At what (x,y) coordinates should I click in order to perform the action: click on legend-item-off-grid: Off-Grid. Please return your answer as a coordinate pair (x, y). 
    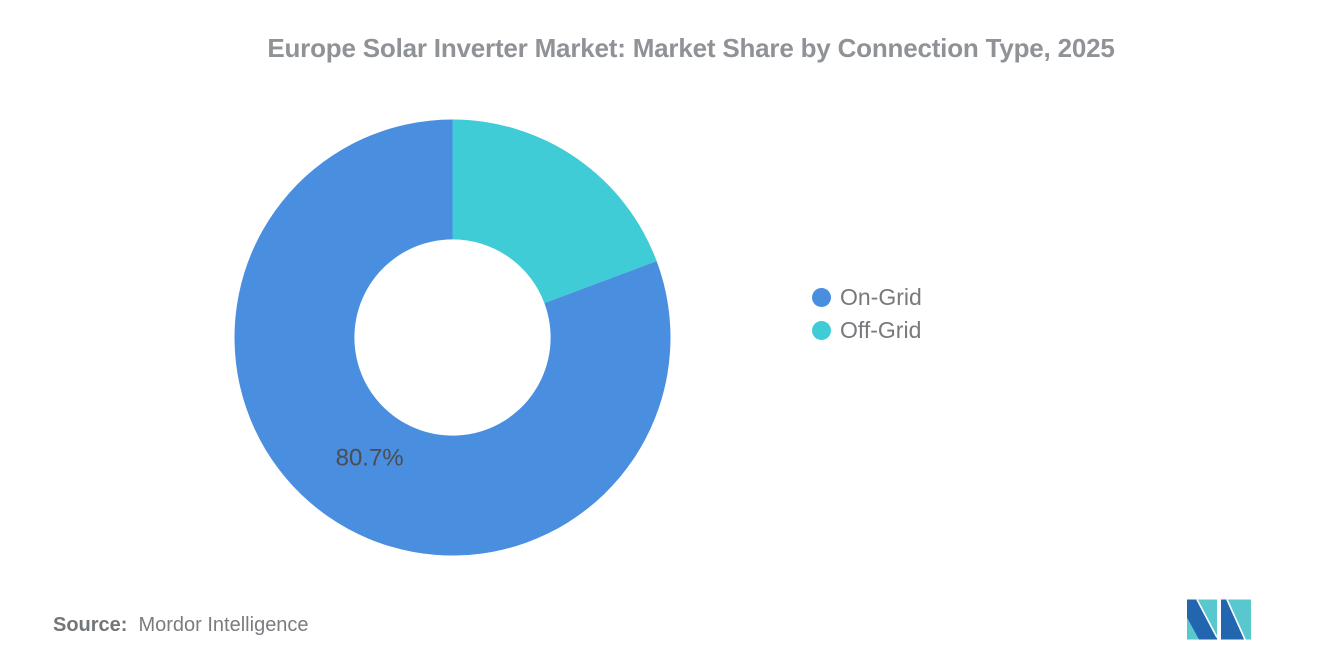
    Looking at the image, I should click on (867, 330).